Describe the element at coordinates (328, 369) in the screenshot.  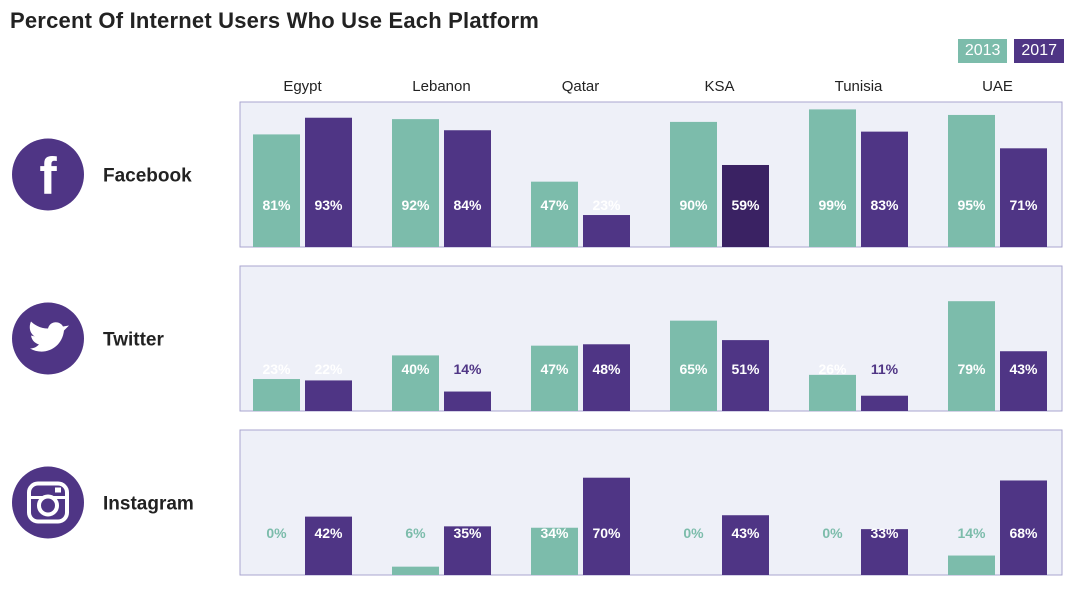
I see `data-label: 22%` at that location.